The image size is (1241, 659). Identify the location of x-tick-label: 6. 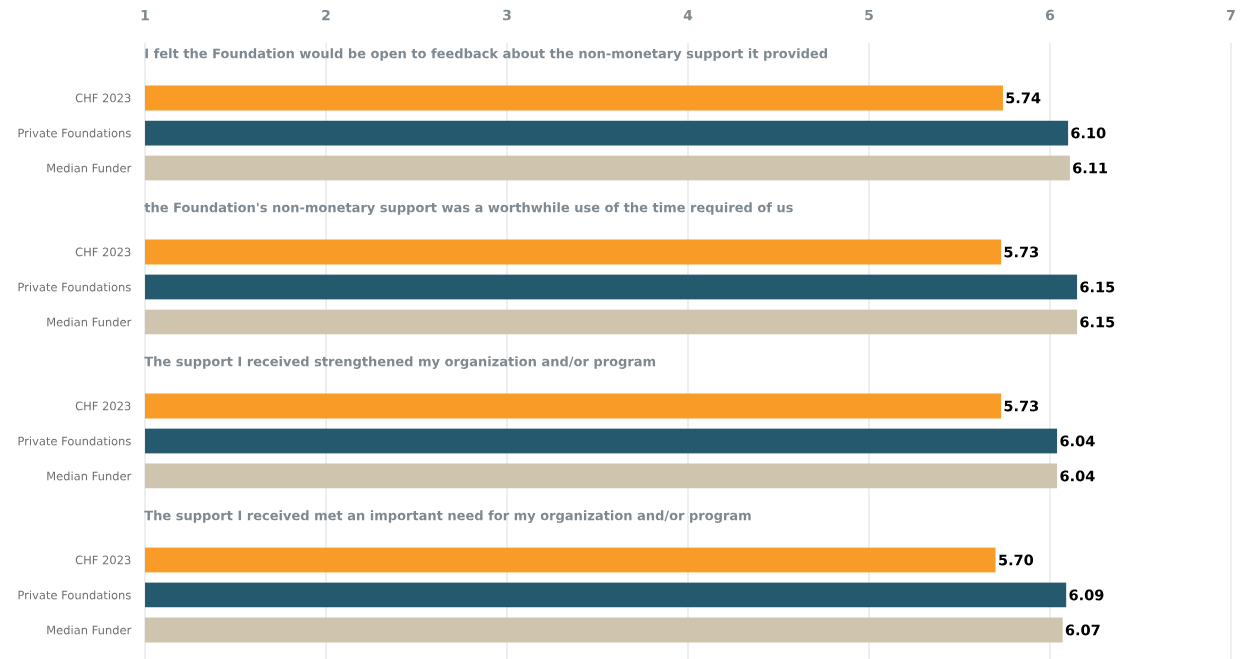
(1050, 15).